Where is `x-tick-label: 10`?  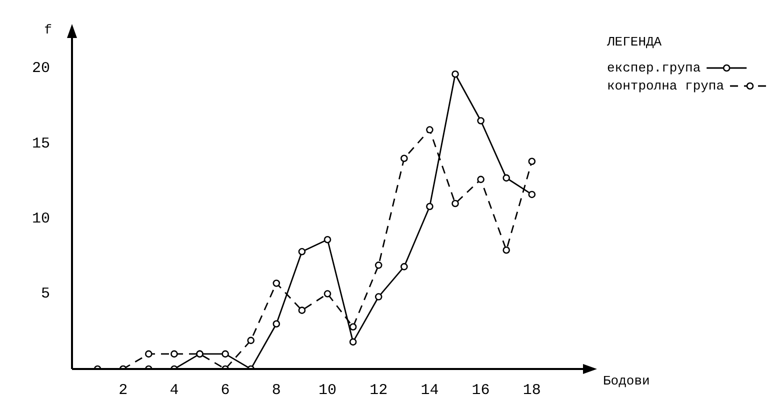 x-tick-label: 10 is located at coordinates (327, 390).